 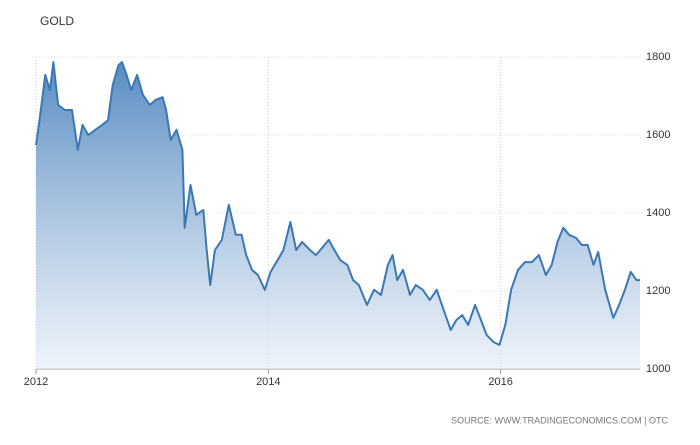 What do you see at coordinates (658, 369) in the screenshot?
I see `y-tick-label: 1000` at bounding box center [658, 369].